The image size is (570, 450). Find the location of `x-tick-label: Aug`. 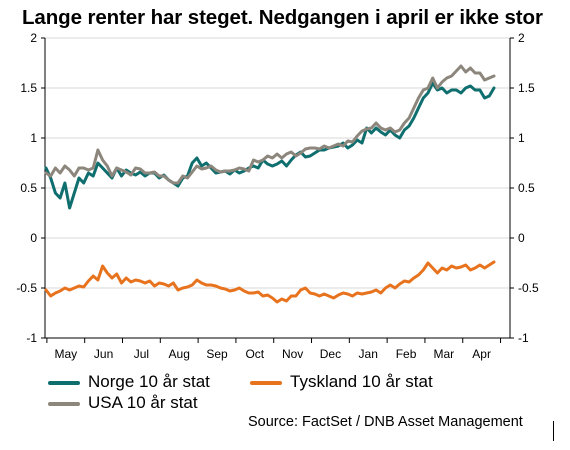

x-tick-label: Aug is located at coordinates (179, 354).